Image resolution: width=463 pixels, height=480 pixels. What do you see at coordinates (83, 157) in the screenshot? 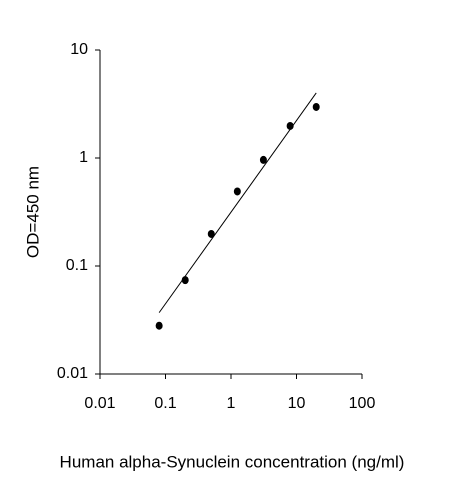
I see `y-tick-label: 1` at bounding box center [83, 157].